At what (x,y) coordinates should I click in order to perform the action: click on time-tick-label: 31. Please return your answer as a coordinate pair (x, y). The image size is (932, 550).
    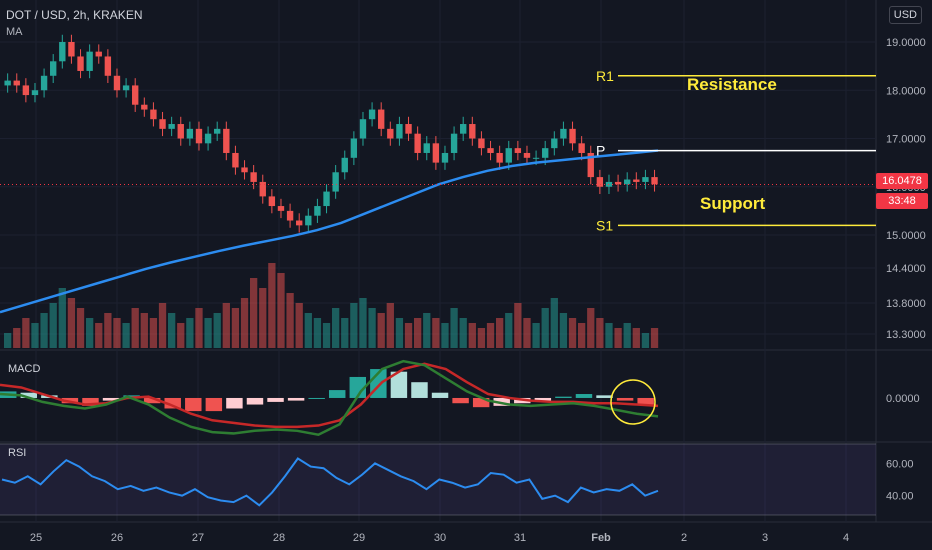
    Looking at the image, I should click on (520, 538).